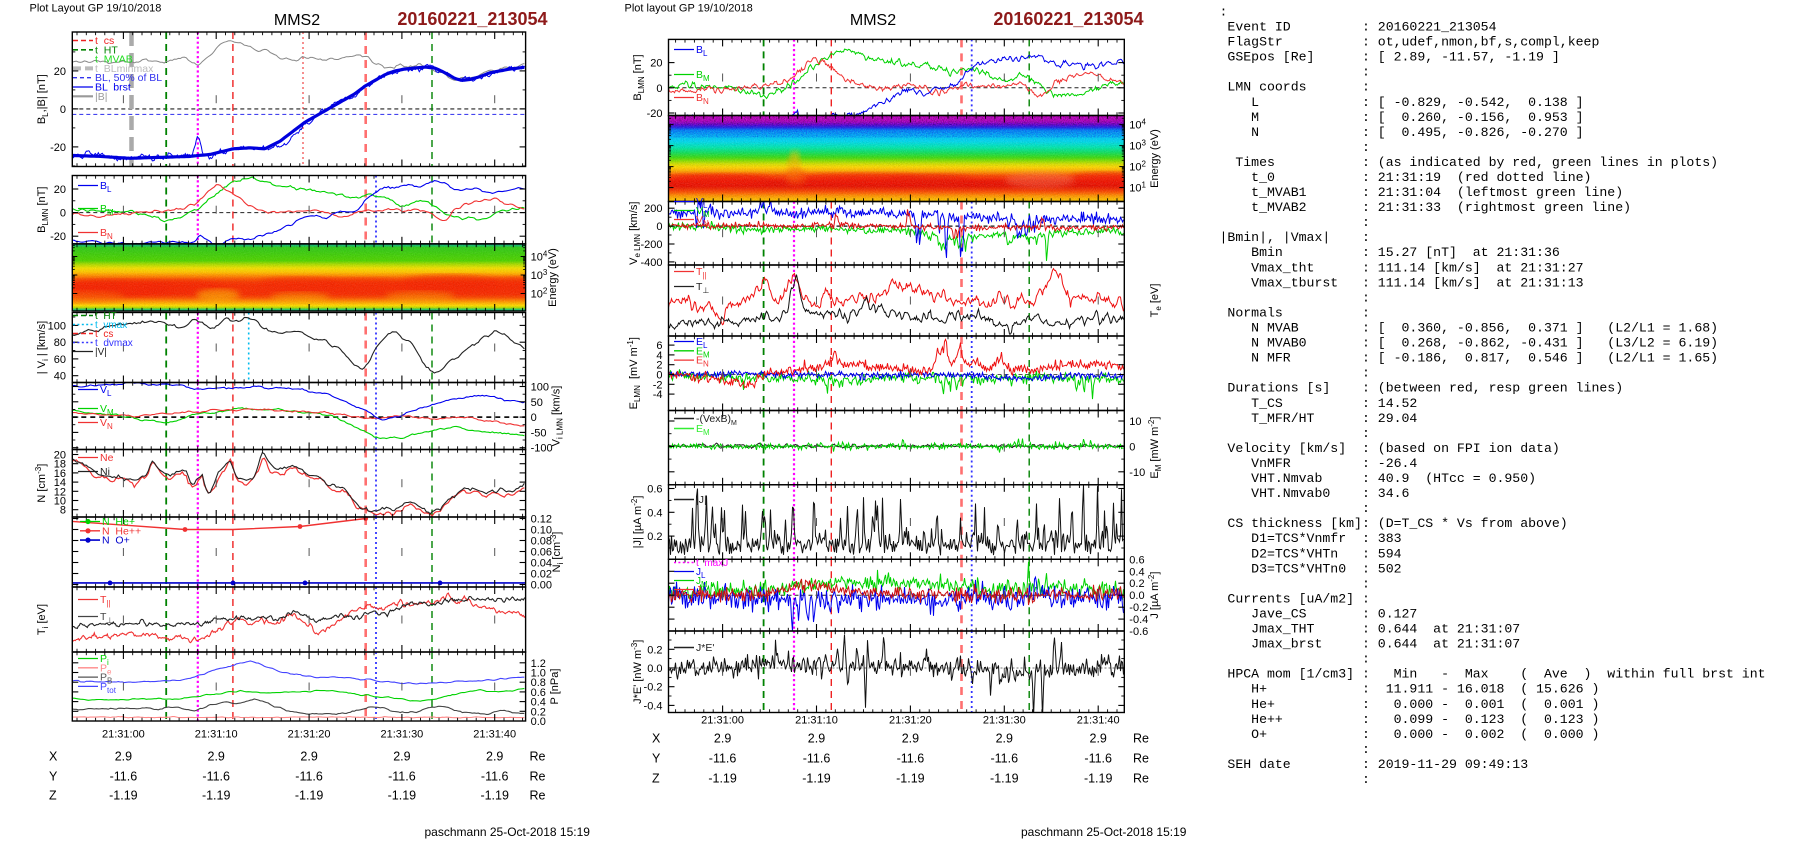 The width and height of the screenshot is (1804, 841). Describe the element at coordinates (538, 683) in the screenshot. I see `svg-text: 0.8` at that location.